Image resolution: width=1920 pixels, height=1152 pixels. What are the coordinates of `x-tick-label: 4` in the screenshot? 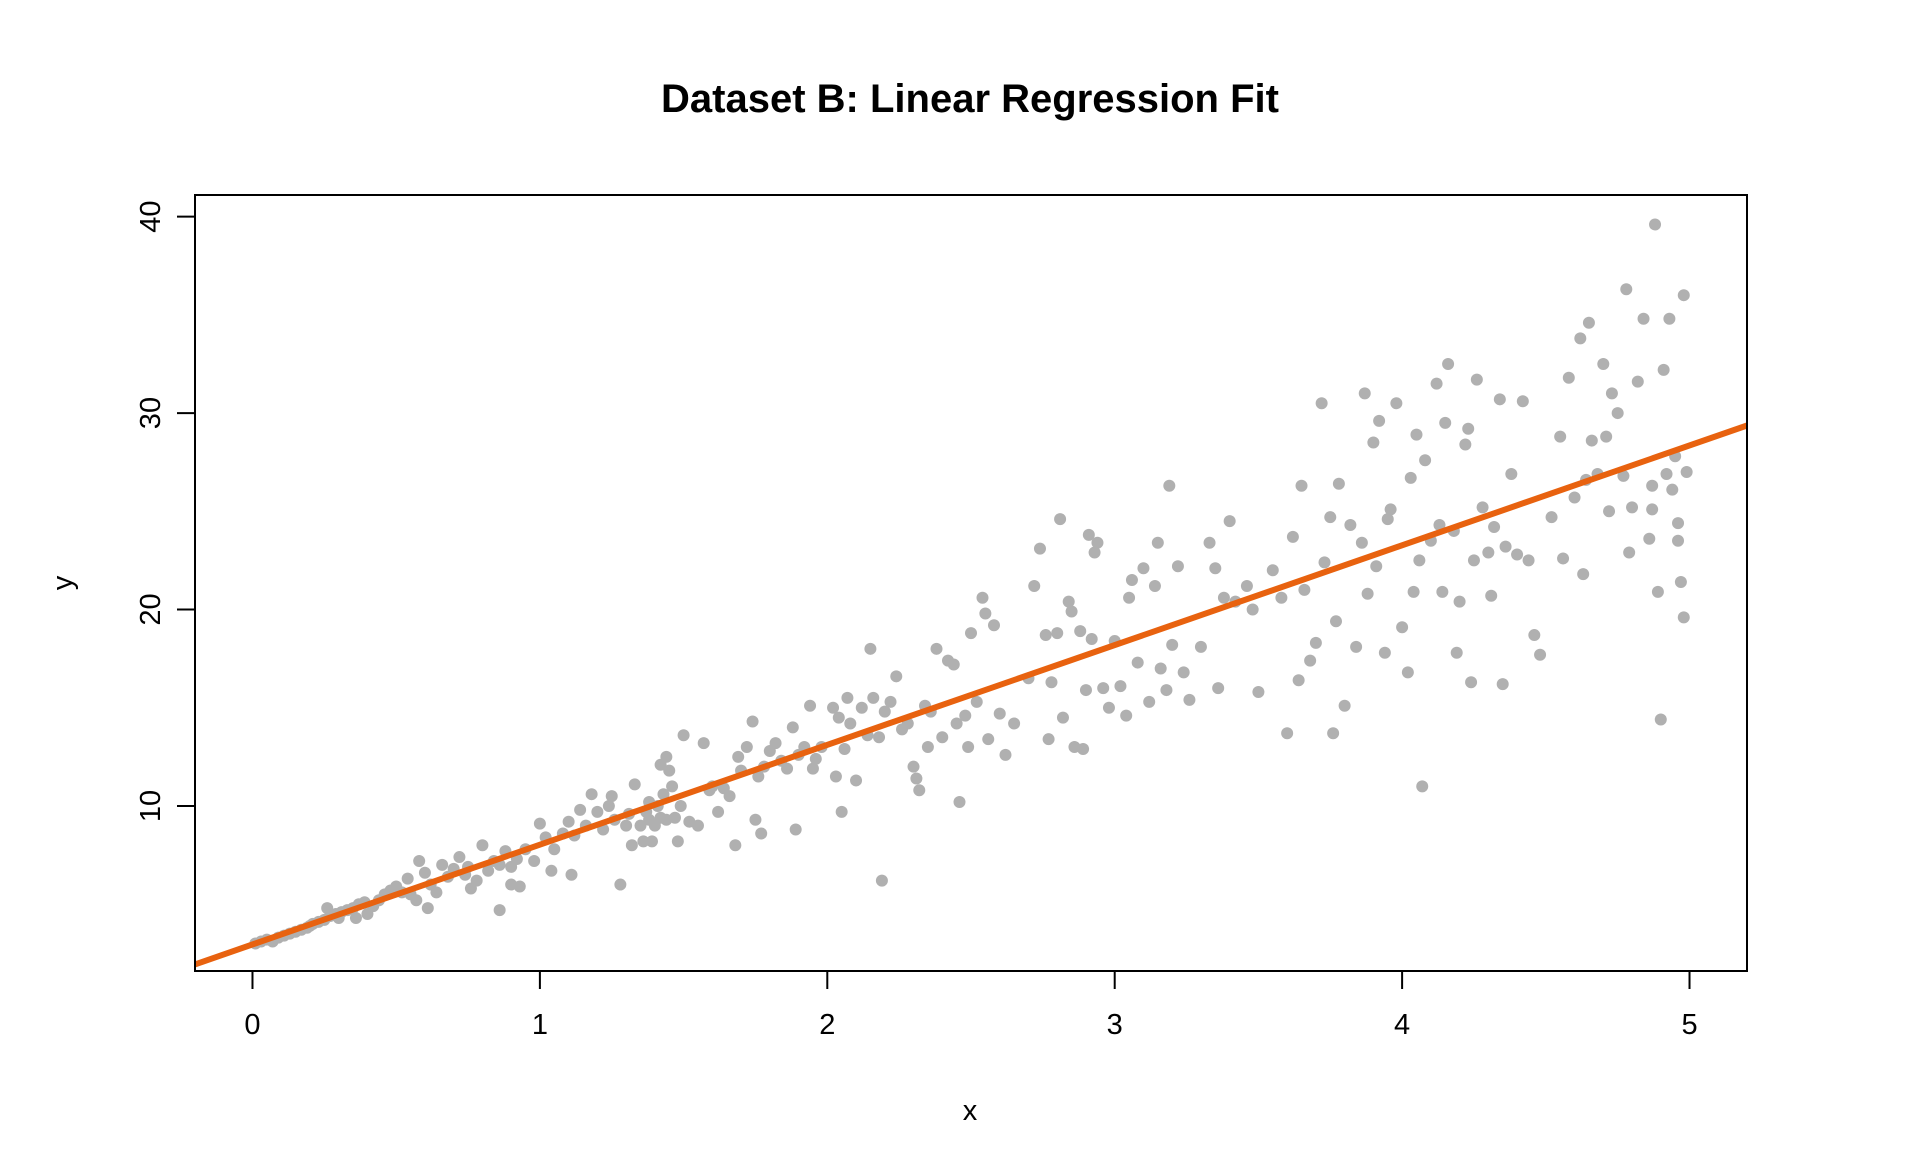 It's located at (1402, 1025).